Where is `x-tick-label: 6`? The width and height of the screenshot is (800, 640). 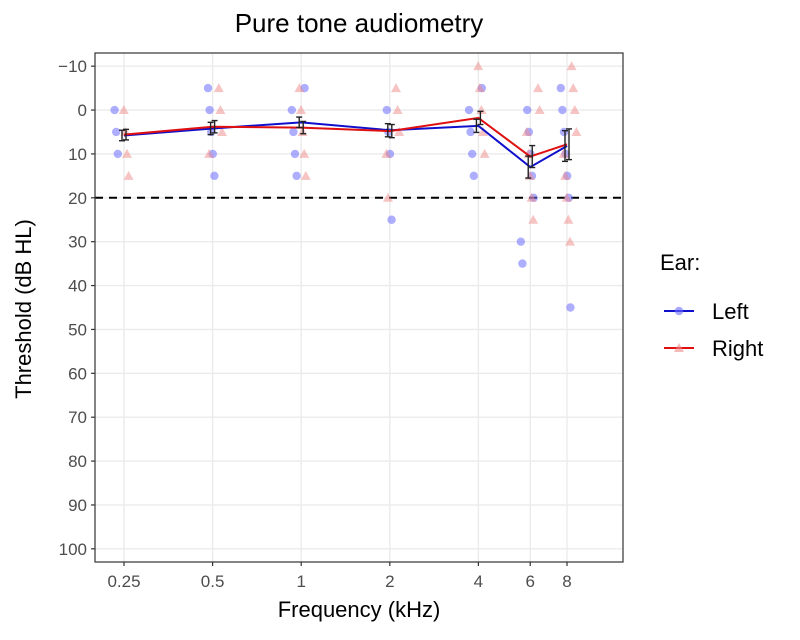
x-tick-label: 6 is located at coordinates (529, 581).